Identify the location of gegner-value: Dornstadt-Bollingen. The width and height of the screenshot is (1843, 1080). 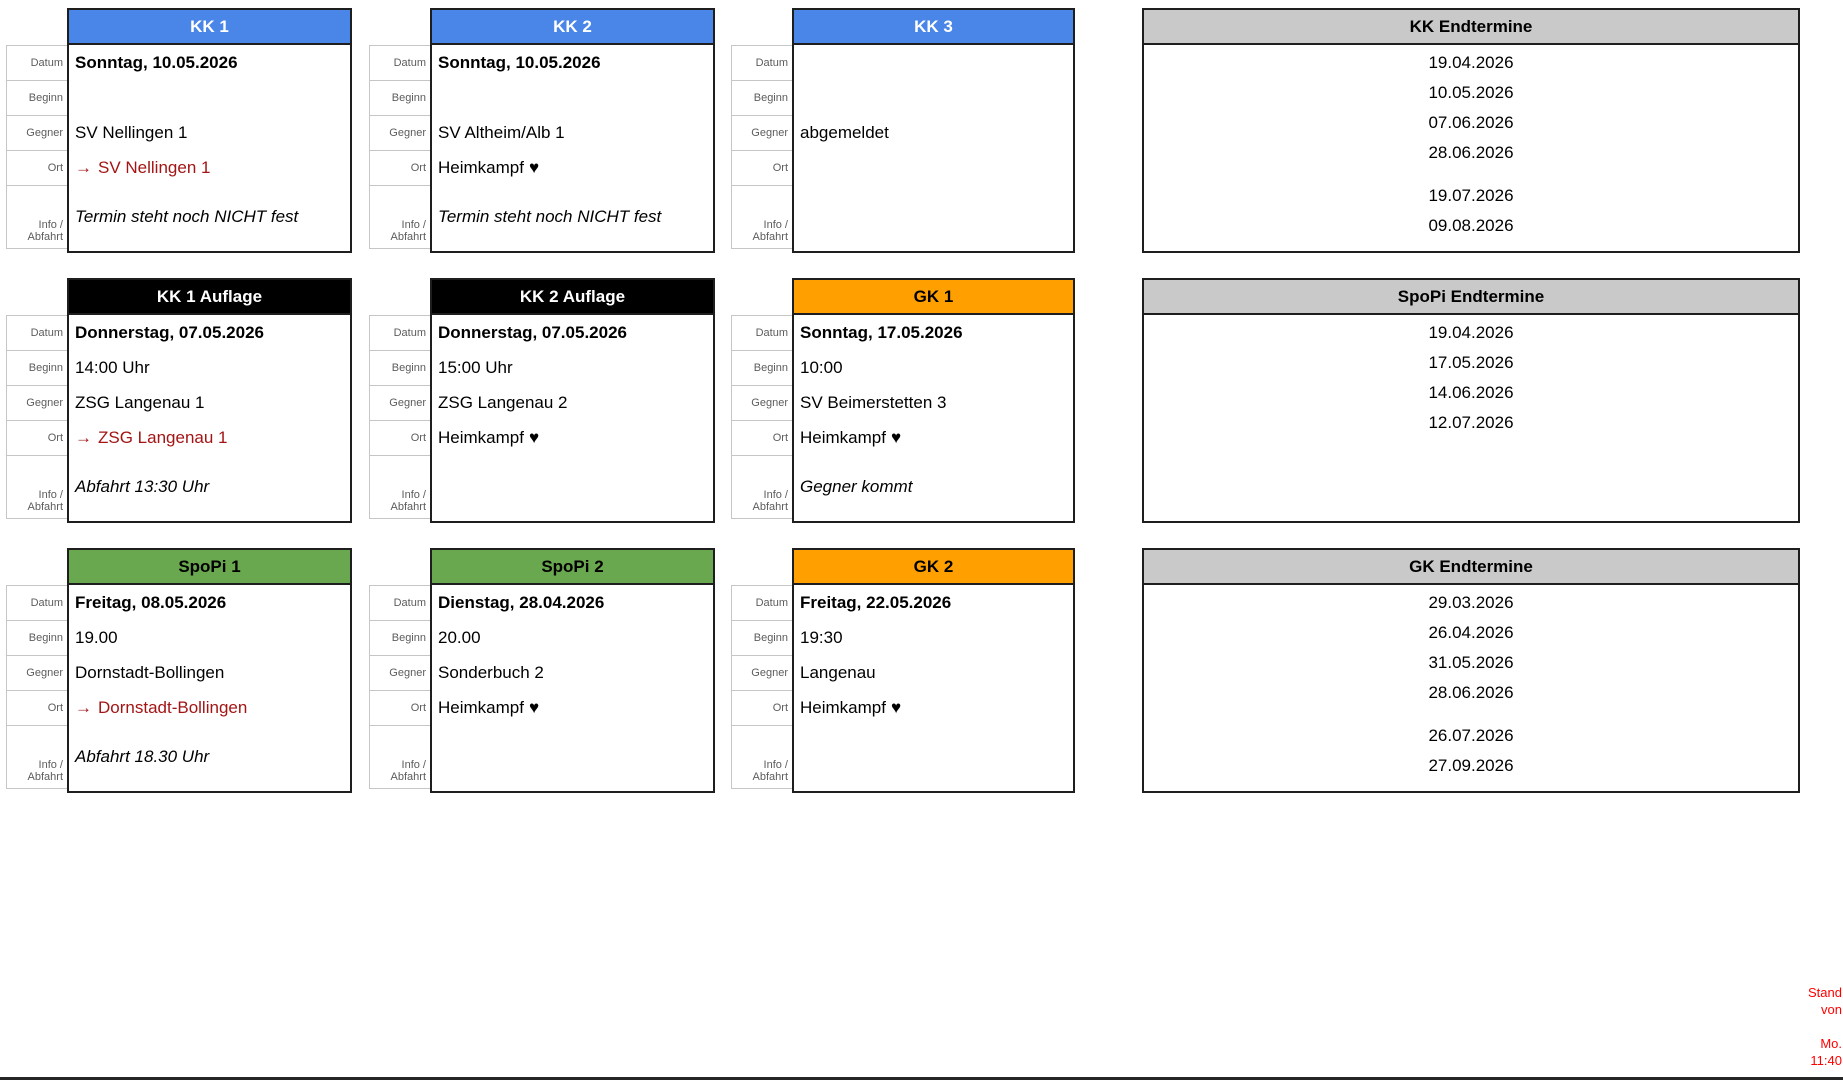
(150, 672).